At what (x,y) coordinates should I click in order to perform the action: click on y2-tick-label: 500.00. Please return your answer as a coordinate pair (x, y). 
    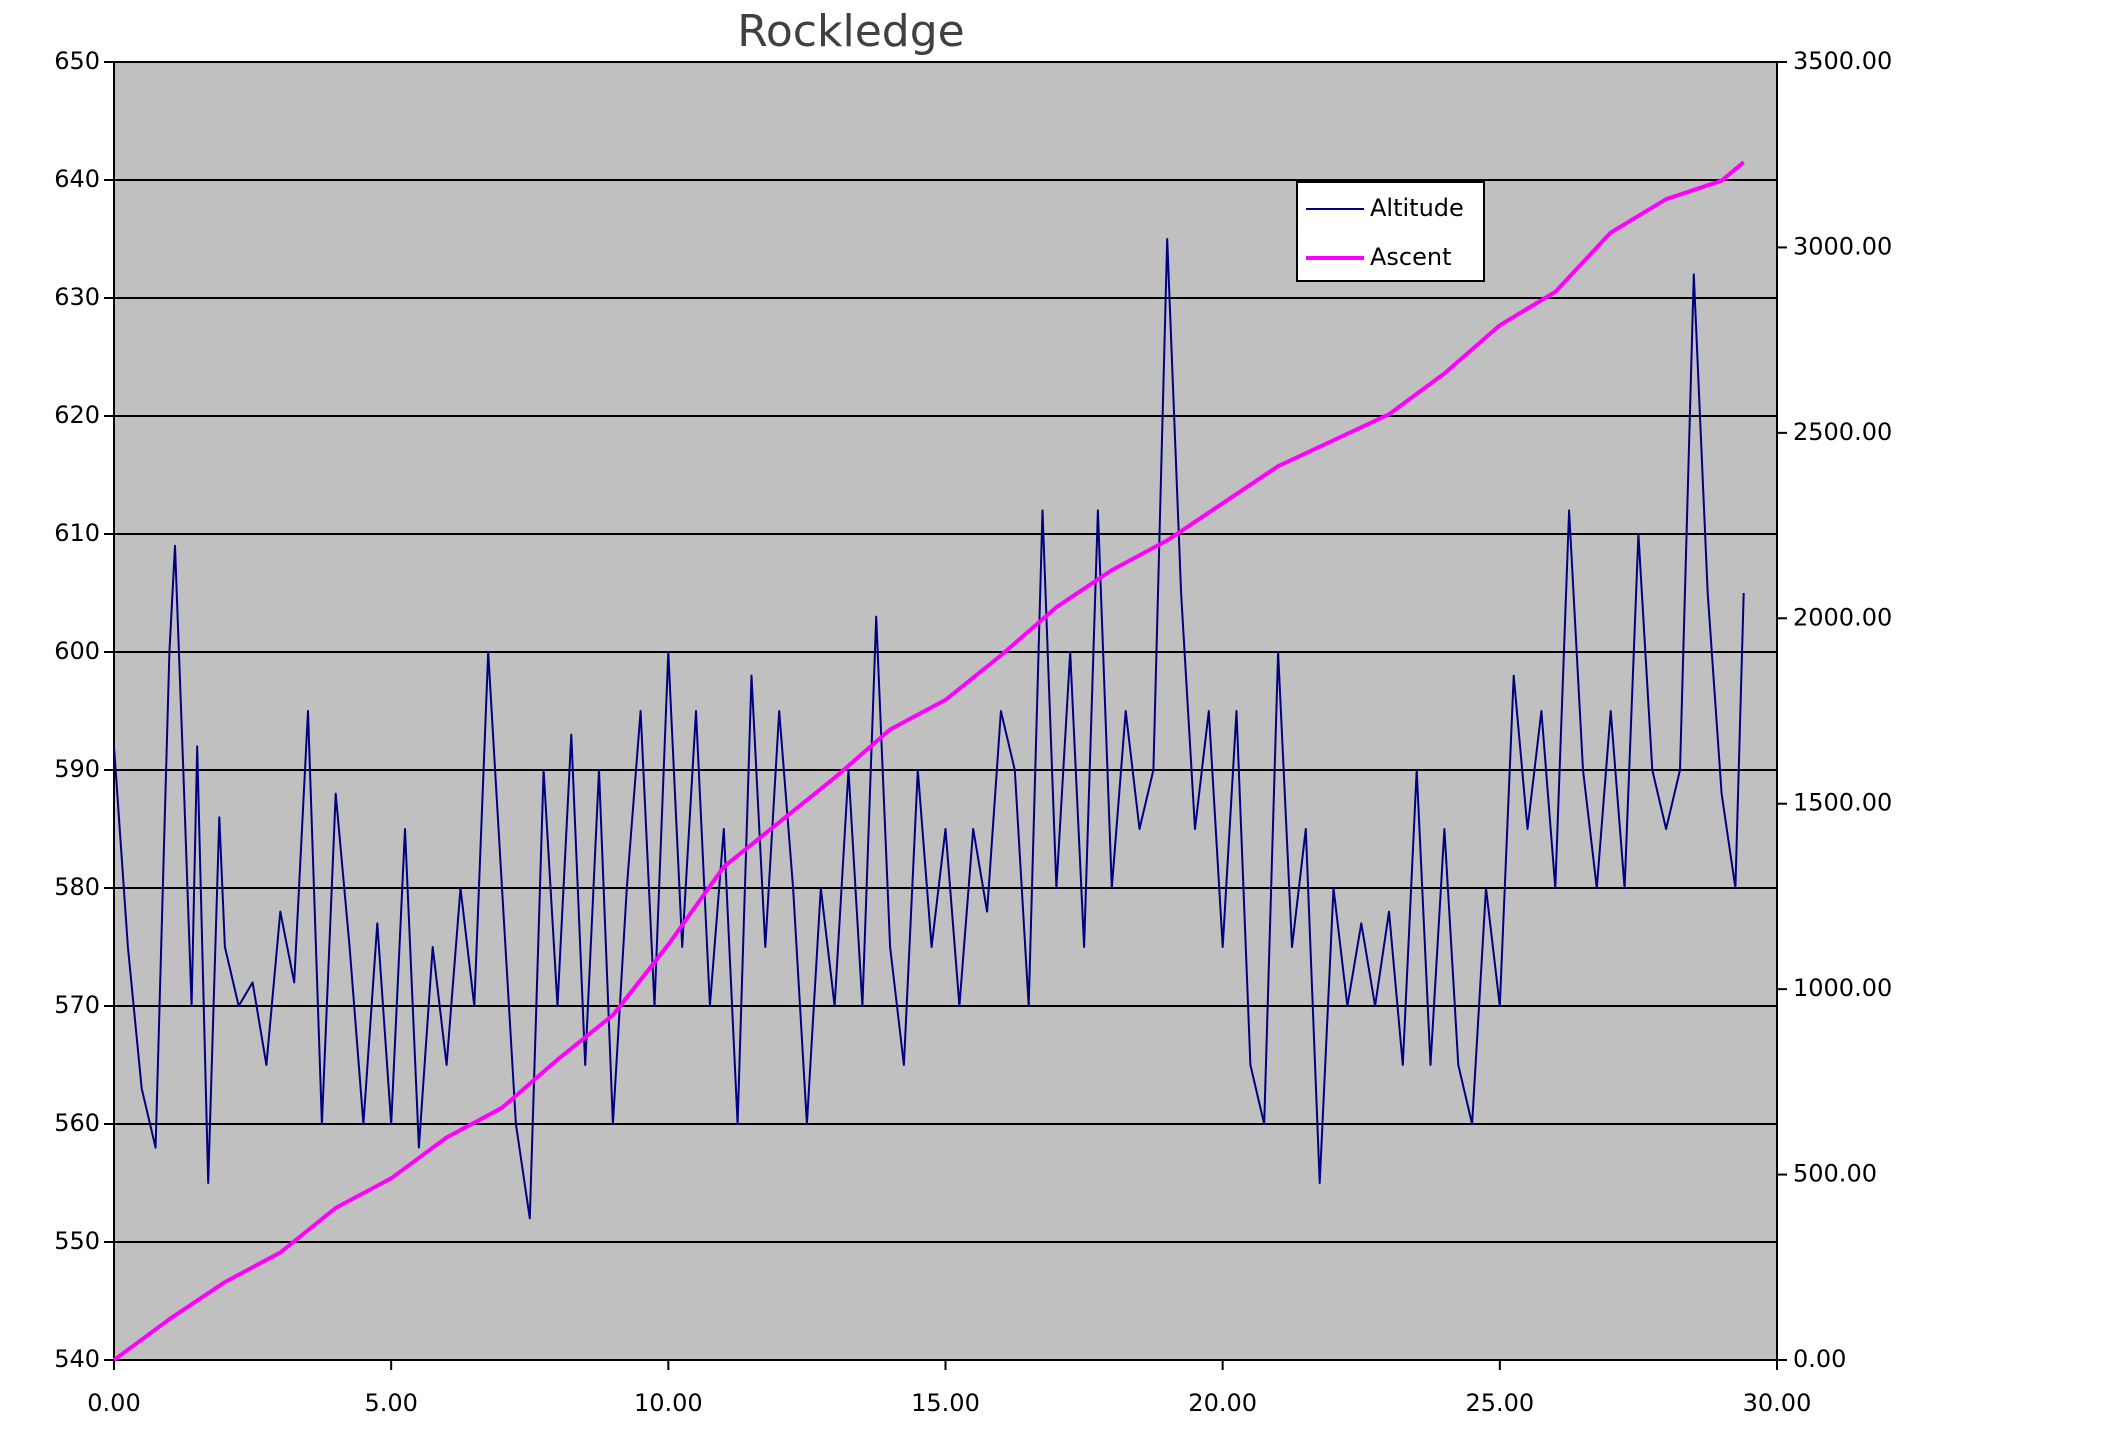
    Looking at the image, I should click on (1835, 1174).